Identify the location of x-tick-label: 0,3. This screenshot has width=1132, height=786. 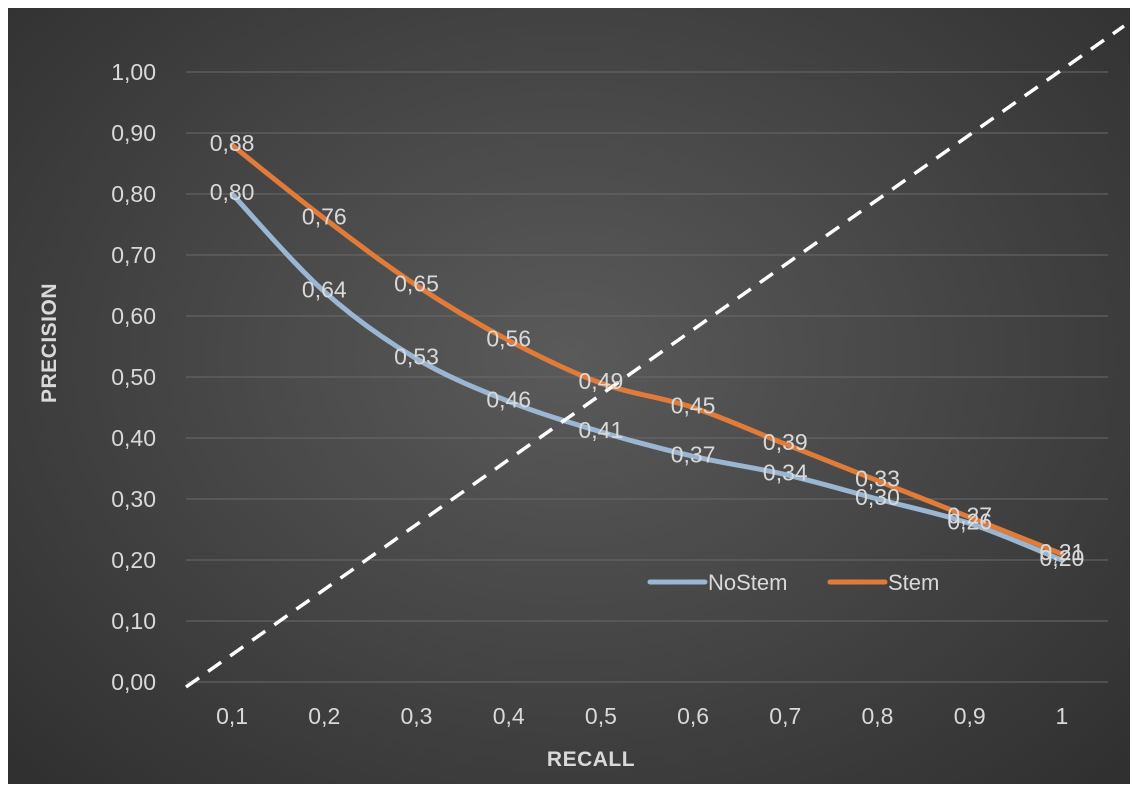
(417, 716).